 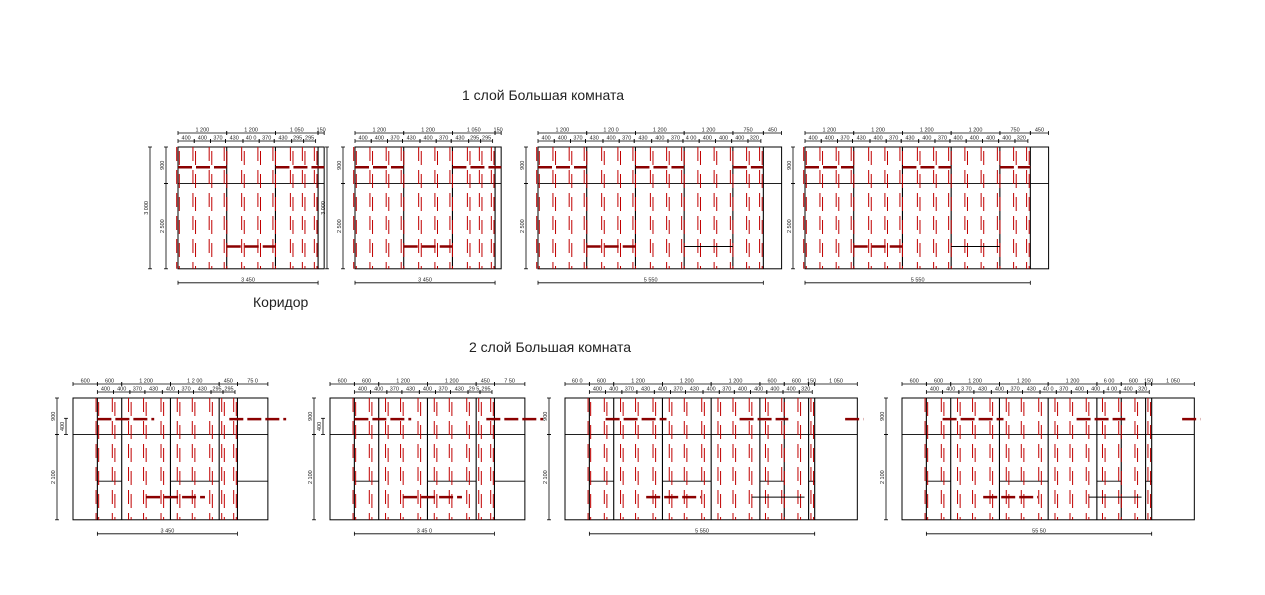 I want to click on stud-spacing-dimension-label: 3 70, so click(x=966, y=390).